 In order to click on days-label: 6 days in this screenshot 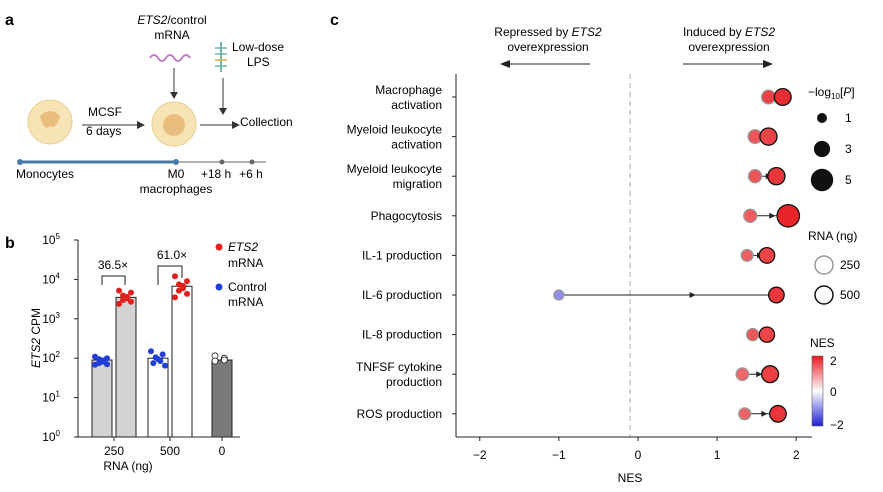, I will do `click(103, 131)`.